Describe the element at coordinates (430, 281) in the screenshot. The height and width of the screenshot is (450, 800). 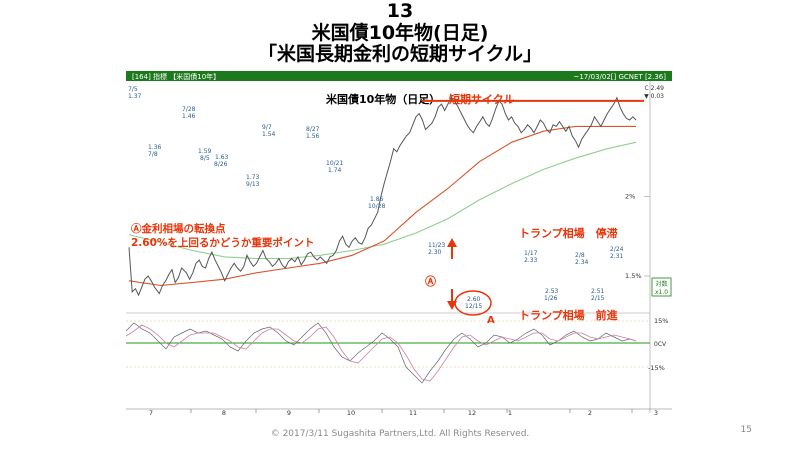
I see `annotation-circle-a: Ⓐ` at that location.